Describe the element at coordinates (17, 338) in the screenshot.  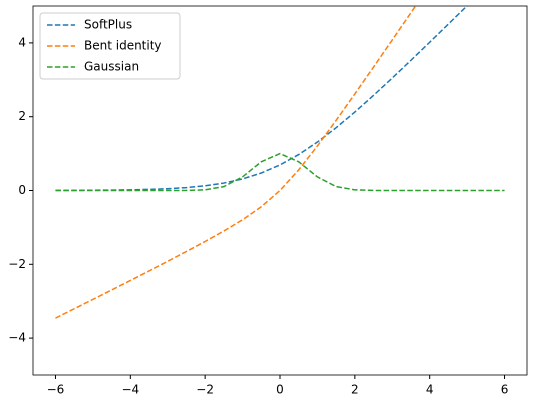
I see `y-tick-label: −4` at that location.